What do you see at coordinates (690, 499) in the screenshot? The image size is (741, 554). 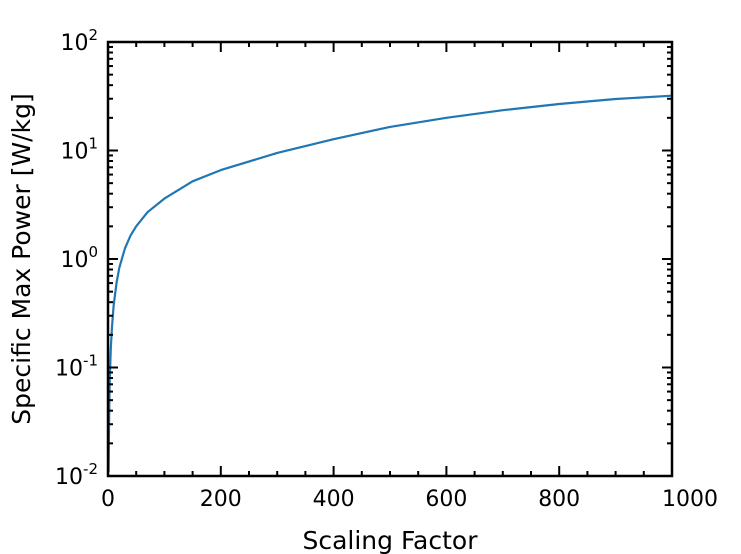 I see `x-tick-label: 1000` at bounding box center [690, 499].